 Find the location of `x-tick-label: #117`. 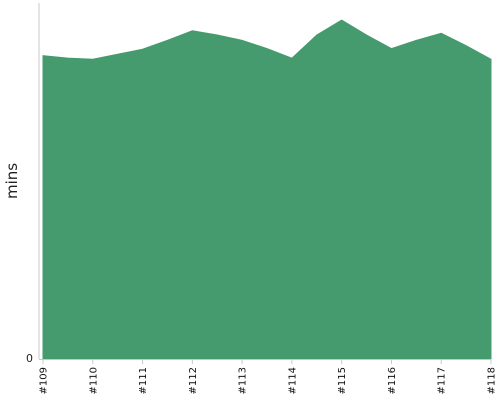

x-tick-label: #117 is located at coordinates (442, 380).